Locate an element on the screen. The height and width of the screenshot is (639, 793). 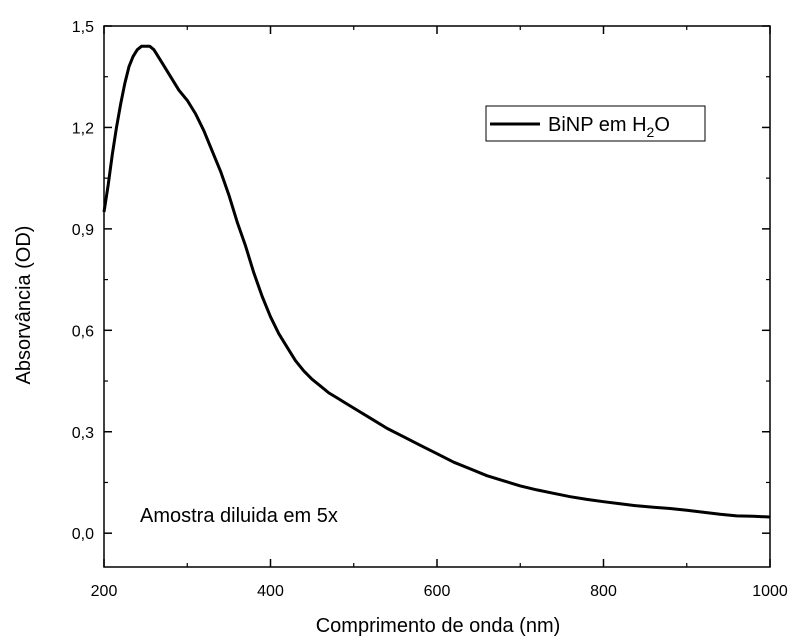
annotation-dilution: Amostra diluida em 5x is located at coordinates (239, 516).